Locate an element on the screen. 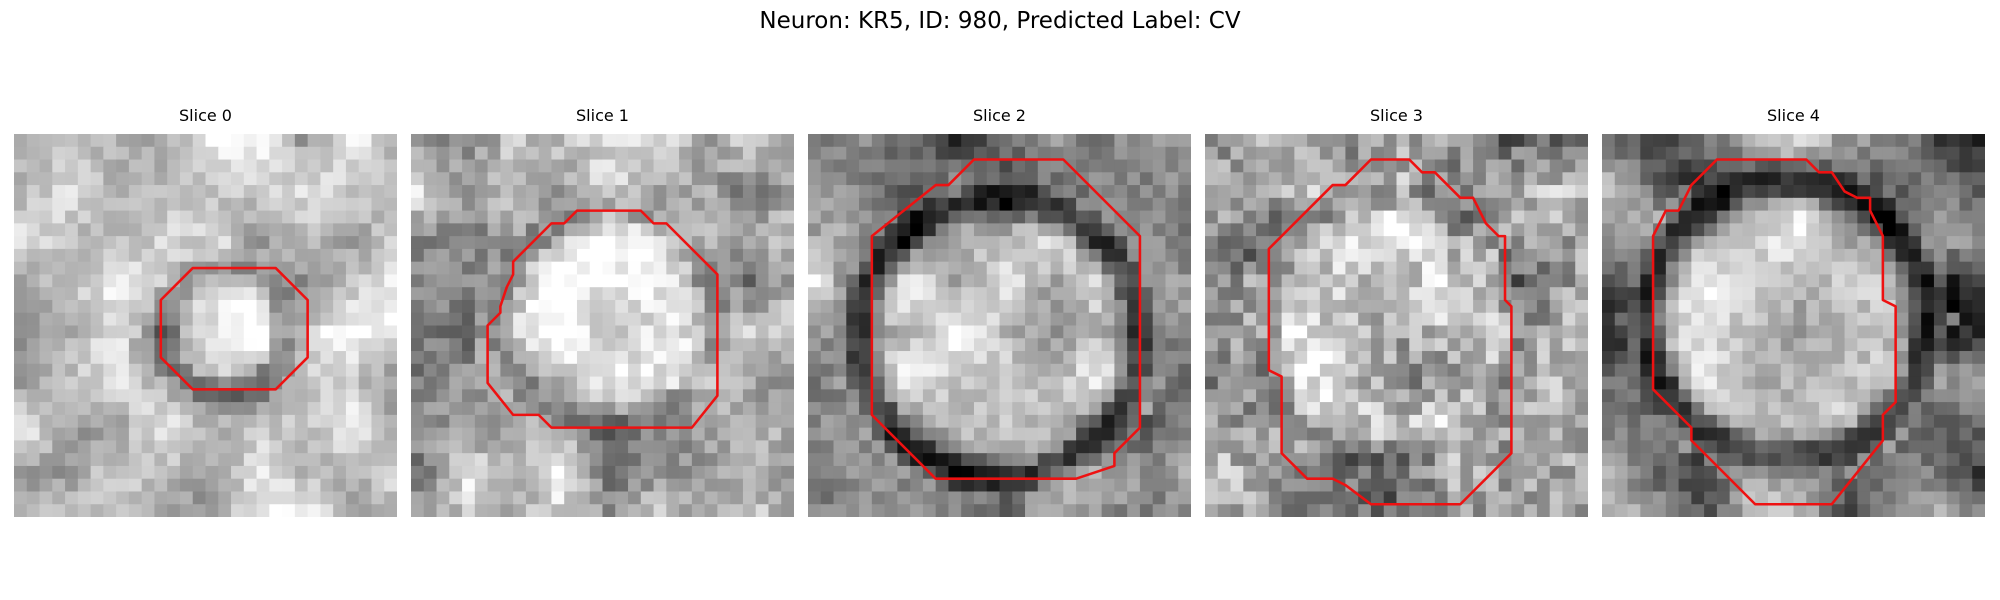  slice-title: Slice 1 is located at coordinates (602, 115).